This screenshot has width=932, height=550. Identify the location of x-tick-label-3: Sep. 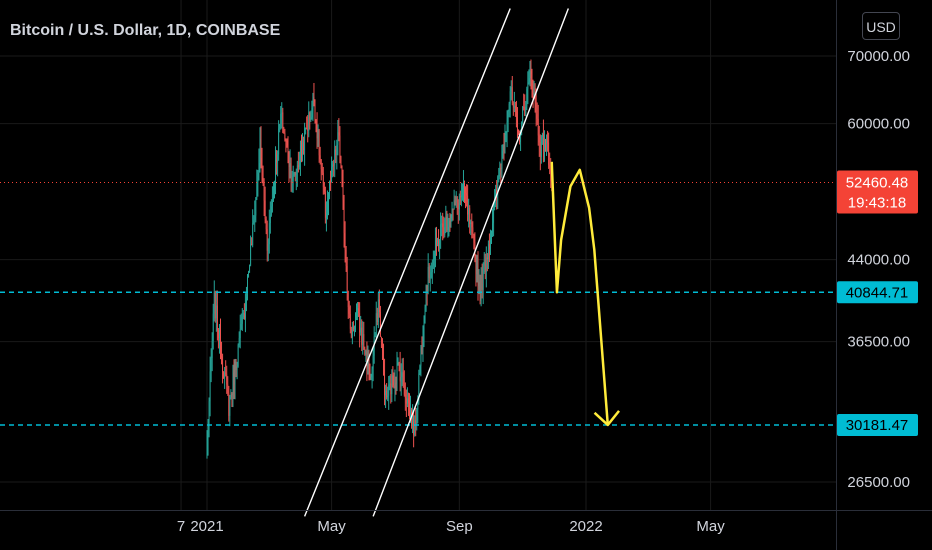
(459, 526).